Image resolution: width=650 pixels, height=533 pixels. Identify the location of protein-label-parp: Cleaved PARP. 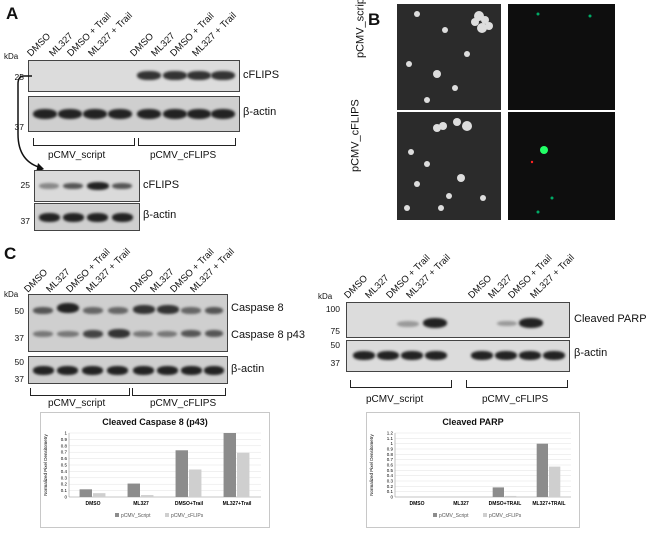
(610, 319).